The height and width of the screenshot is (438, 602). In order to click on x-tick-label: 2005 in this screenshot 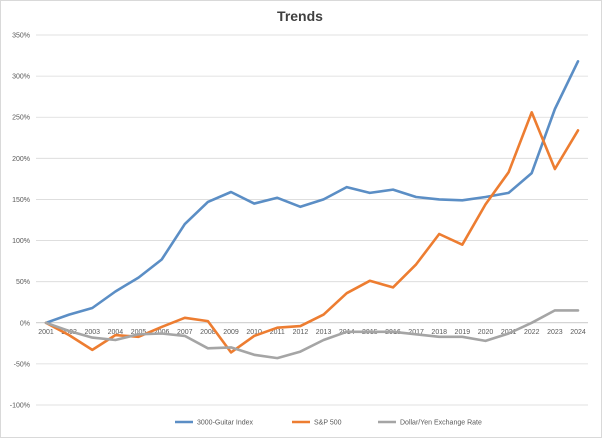, I will do `click(139, 332)`.